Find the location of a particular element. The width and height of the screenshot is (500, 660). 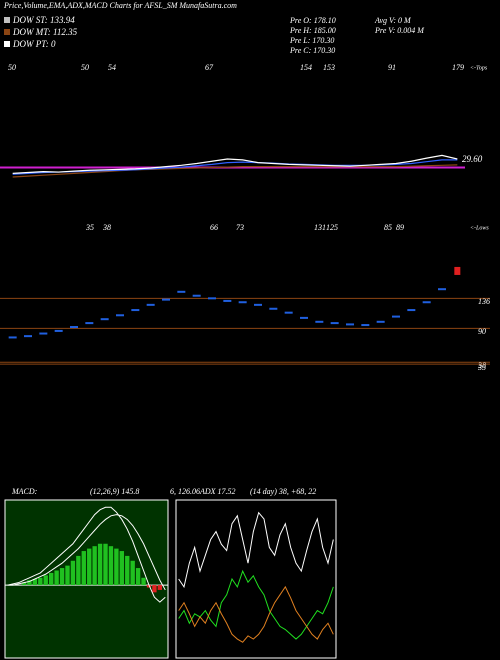

level-label: 35 is located at coordinates (481, 367).